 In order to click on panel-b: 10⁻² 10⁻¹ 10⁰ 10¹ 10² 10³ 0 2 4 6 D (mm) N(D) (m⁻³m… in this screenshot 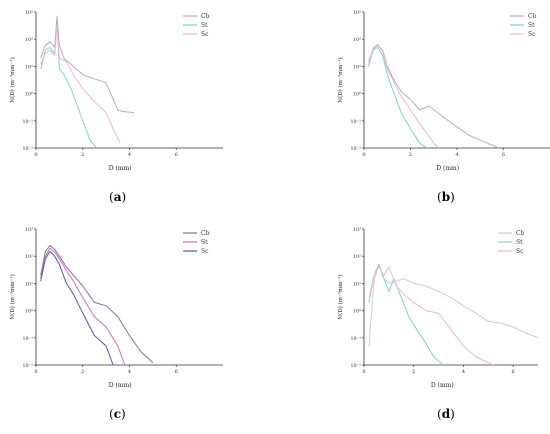, I will do `click(443, 91)`.